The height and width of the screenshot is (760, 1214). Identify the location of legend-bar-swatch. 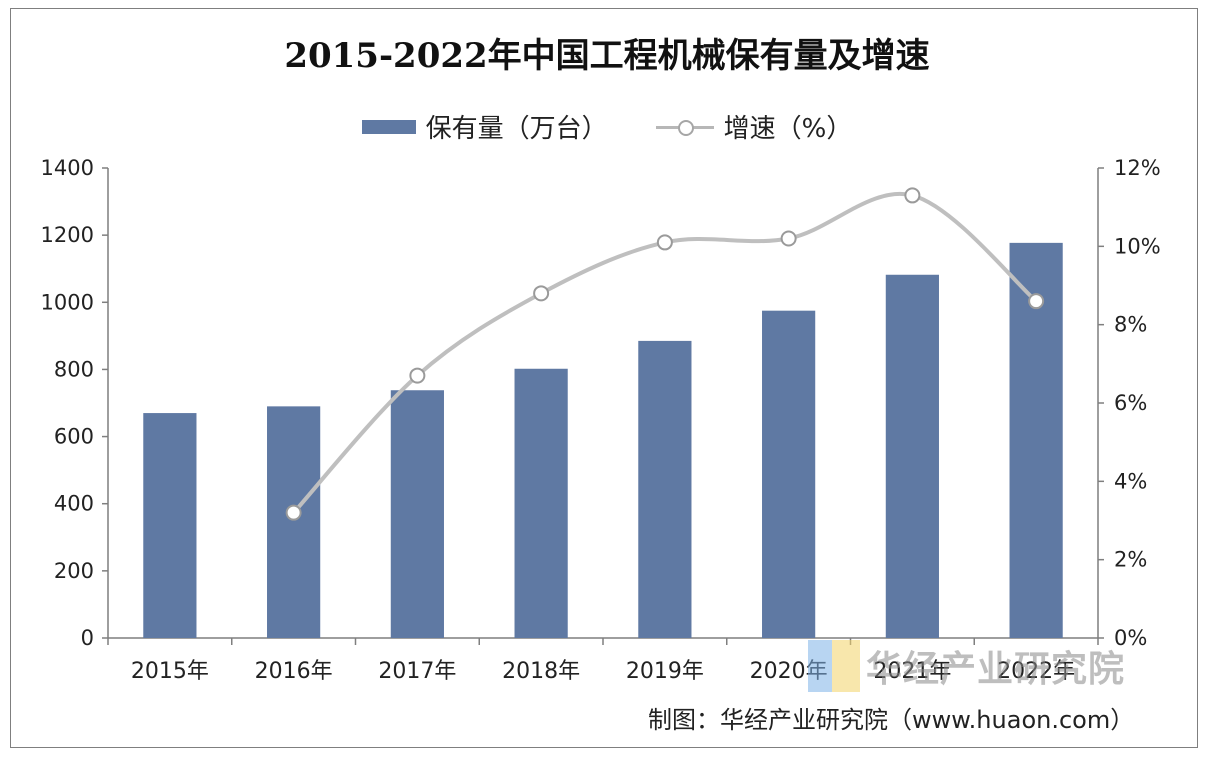
(388, 126).